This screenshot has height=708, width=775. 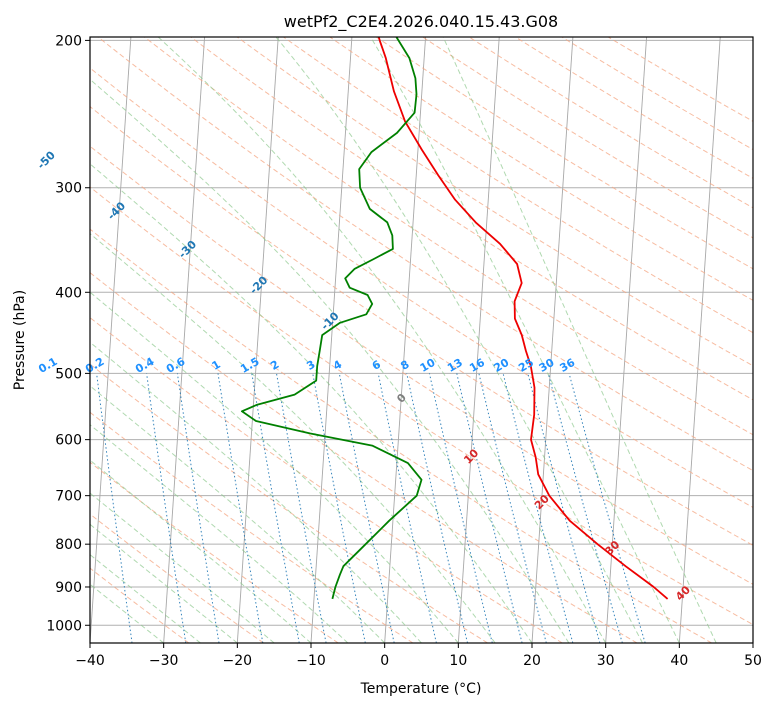 I want to click on y-tick-label: 500, so click(x=68, y=374).